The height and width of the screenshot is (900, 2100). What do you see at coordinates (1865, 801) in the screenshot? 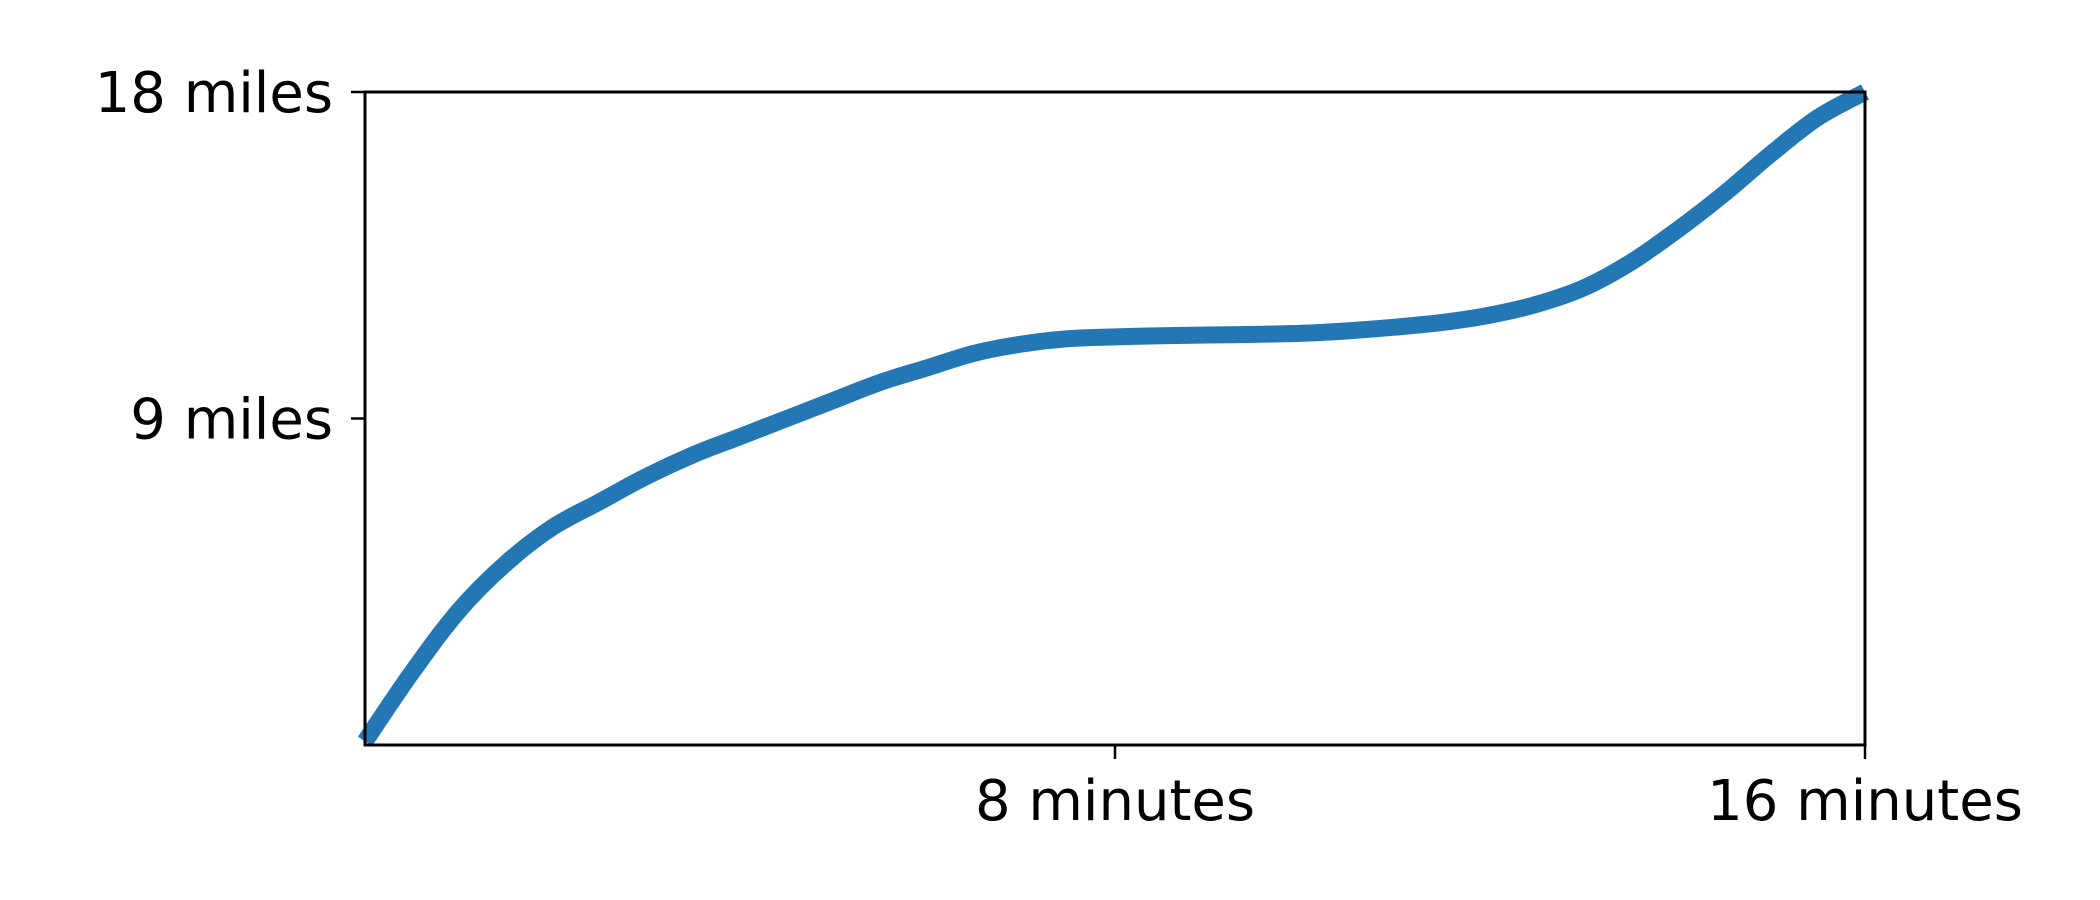
I see `x-tick-label: 16 minutes` at bounding box center [1865, 801].